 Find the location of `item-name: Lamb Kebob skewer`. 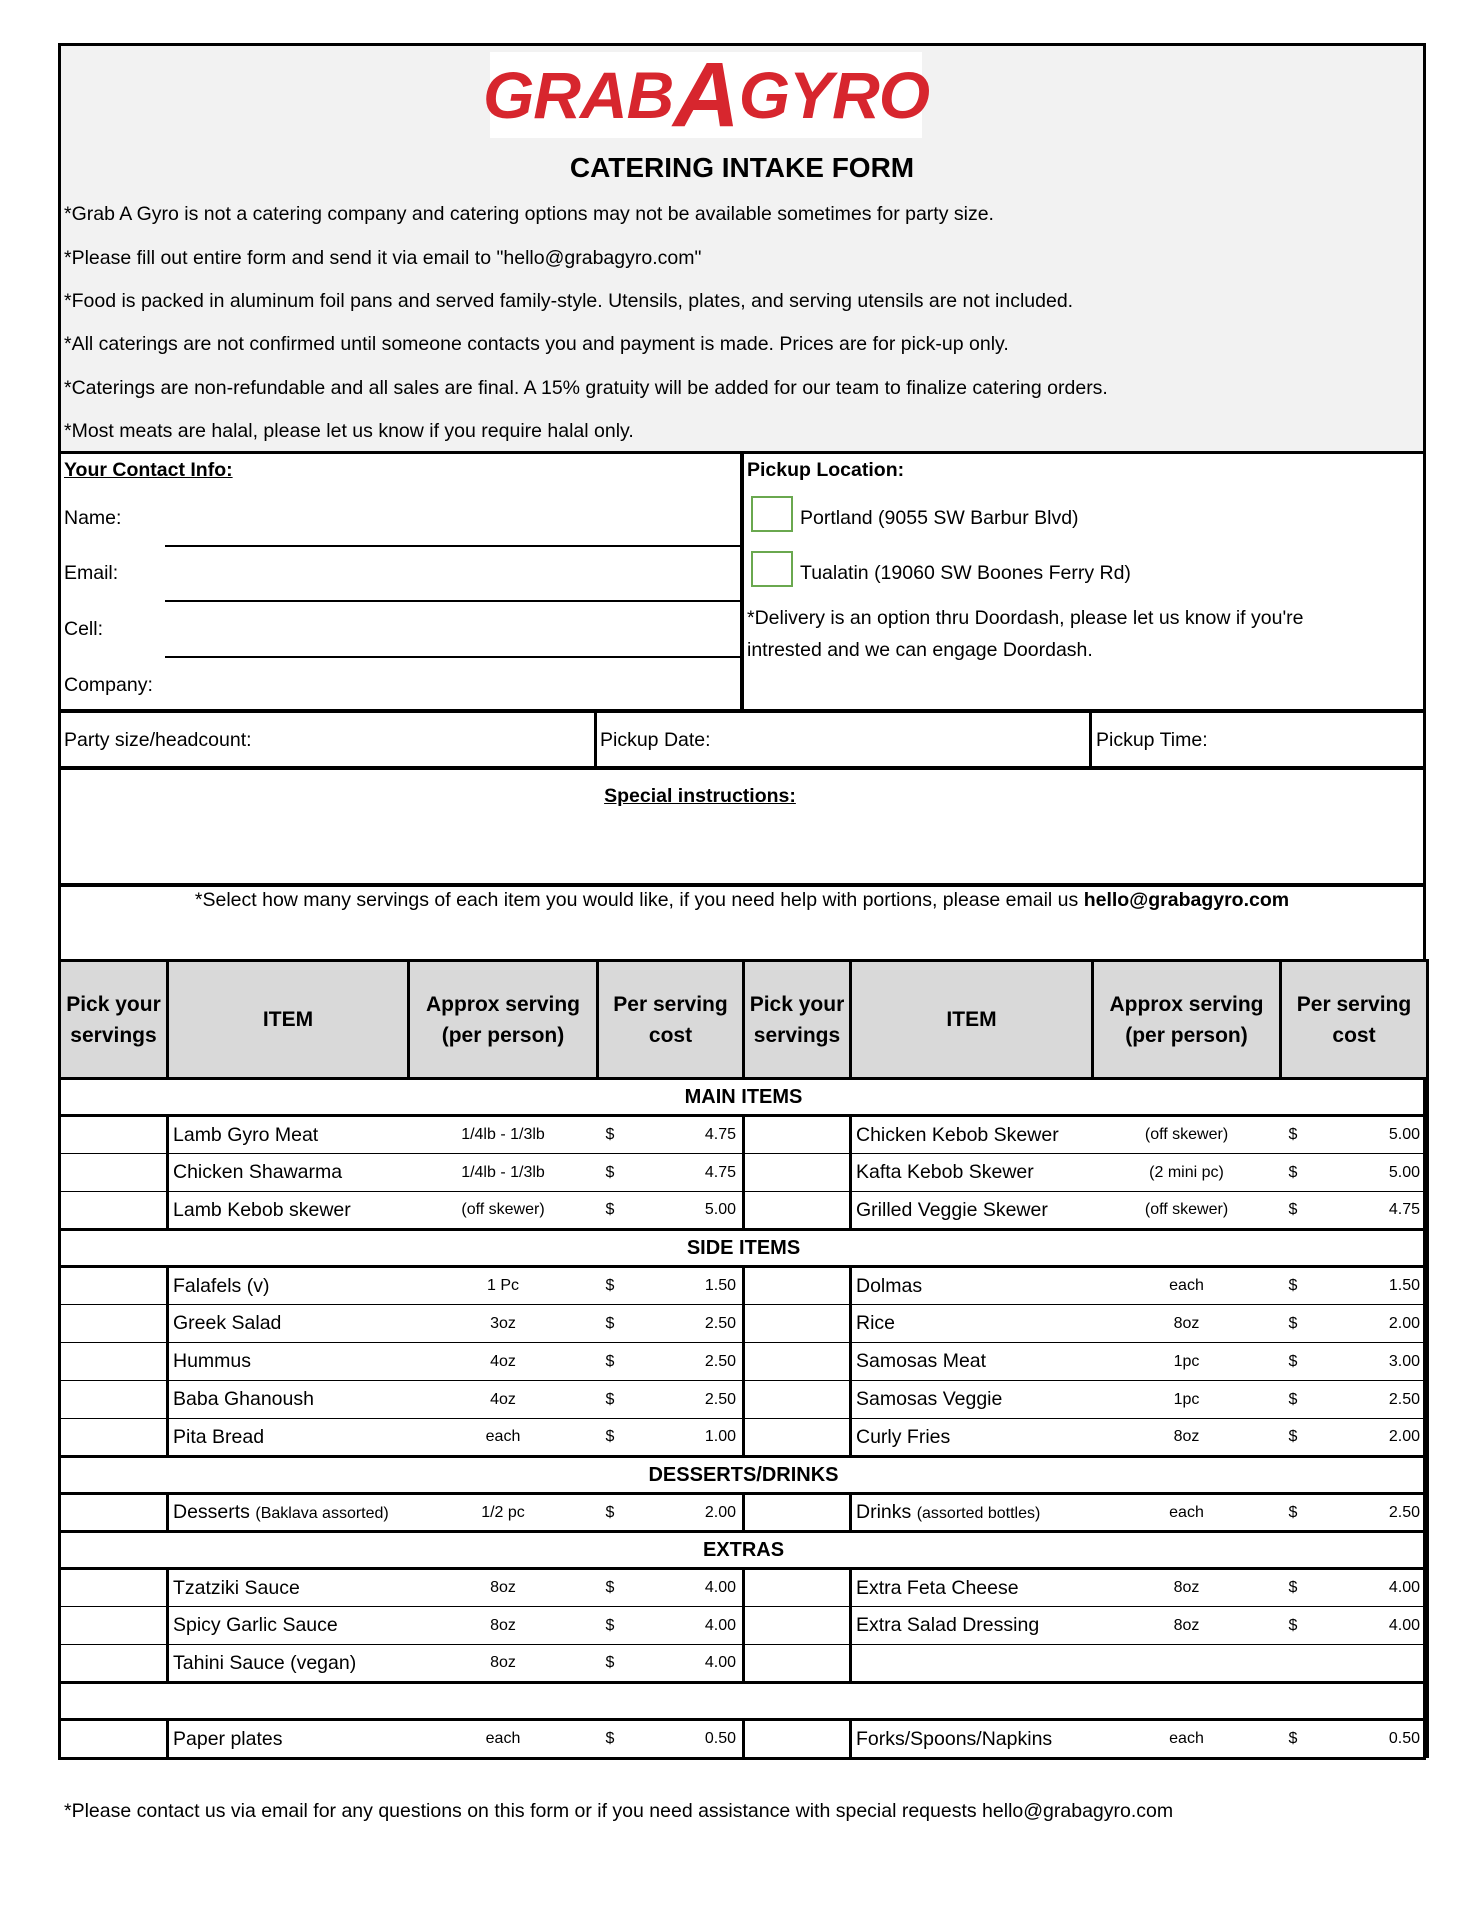

item-name: Lamb Kebob skewer is located at coordinates (288, 1210).